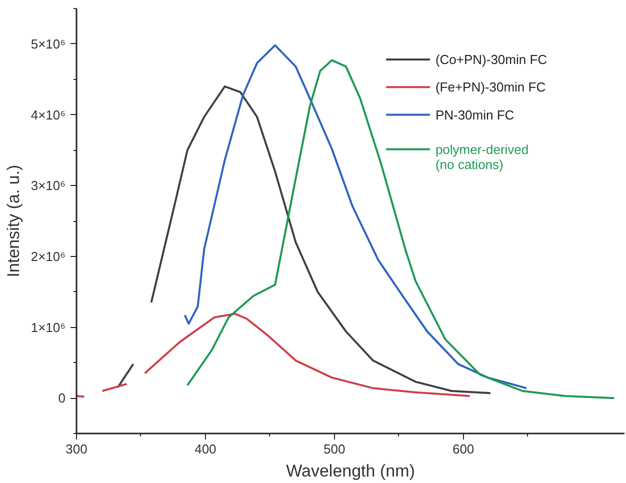 The height and width of the screenshot is (483, 626). Describe the element at coordinates (335, 449) in the screenshot. I see `x-tick-label: 500` at that location.